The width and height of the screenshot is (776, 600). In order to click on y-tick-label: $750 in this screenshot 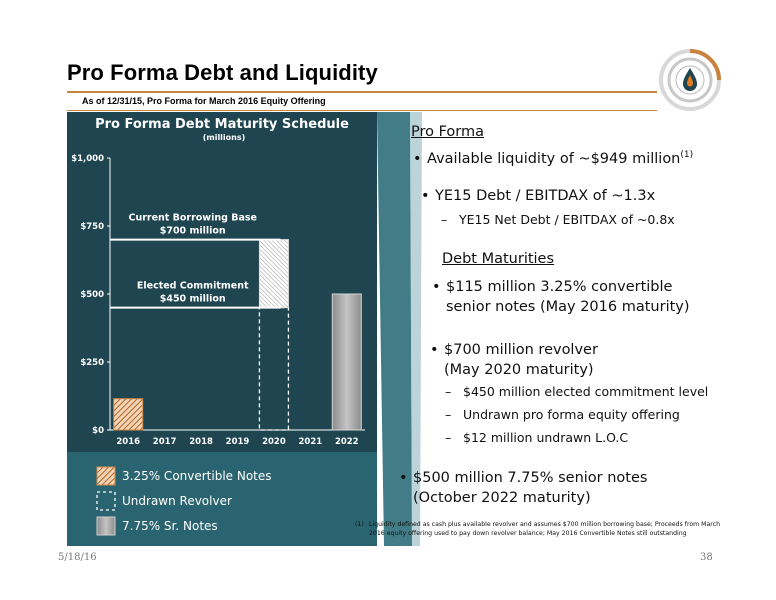, I will do `click(92, 227)`.